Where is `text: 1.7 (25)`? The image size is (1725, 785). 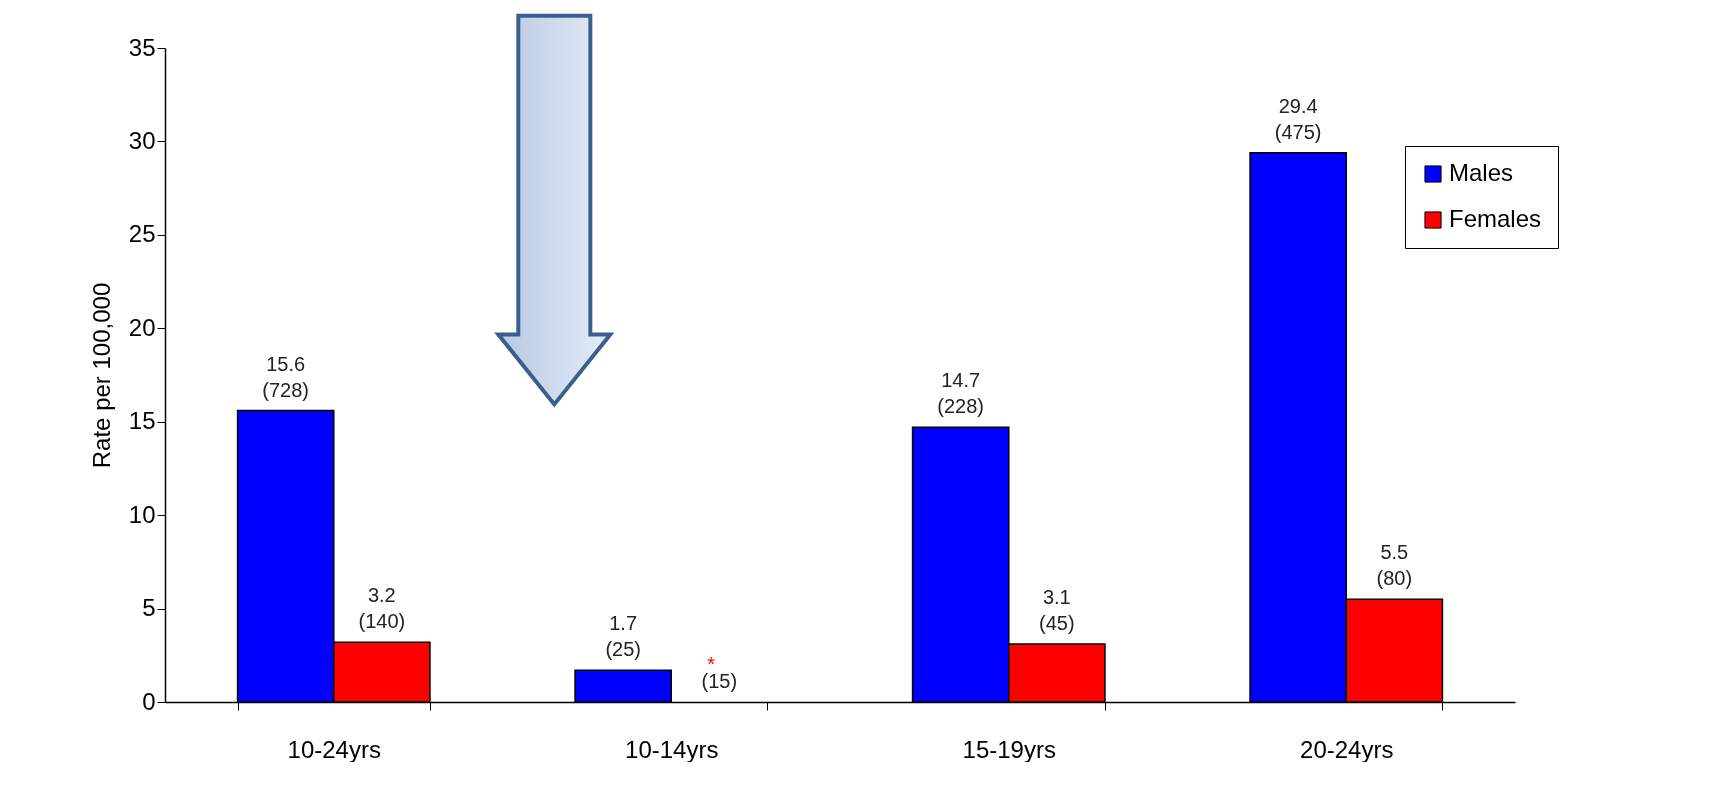 text: 1.7 (25) is located at coordinates (623, 636).